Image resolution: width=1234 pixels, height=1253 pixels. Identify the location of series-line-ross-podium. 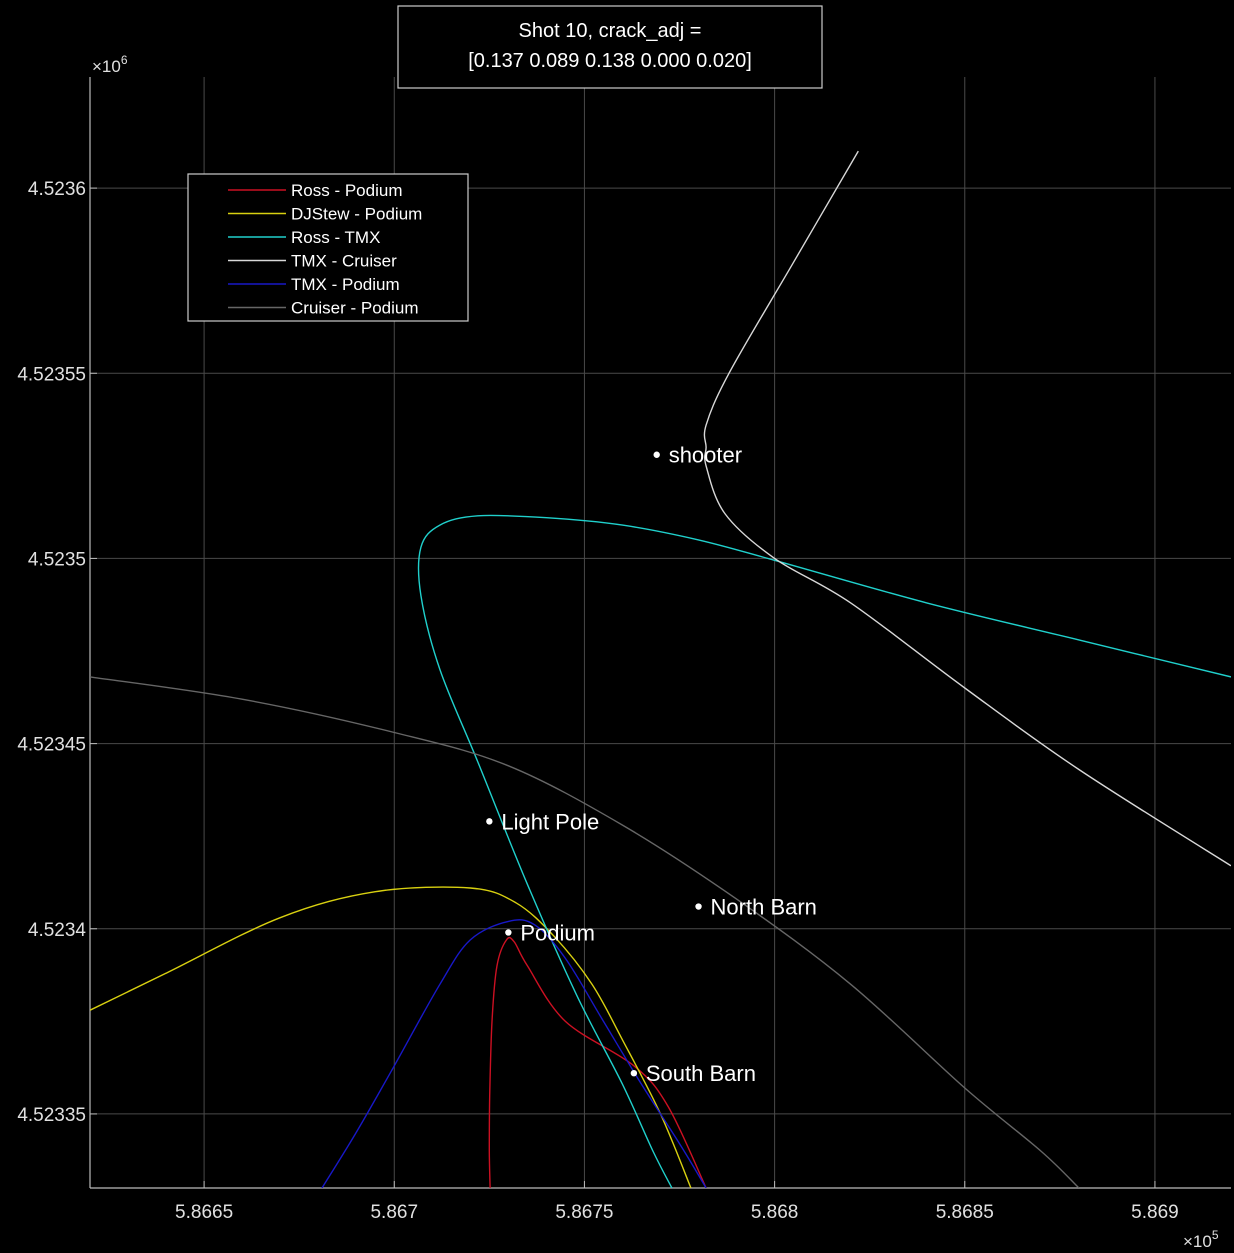
(597, 1062).